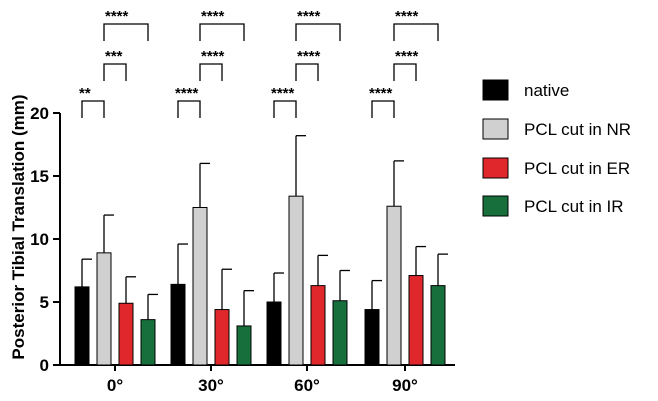 The width and height of the screenshot is (658, 401). What do you see at coordinates (39, 113) in the screenshot?
I see `y-tick-label: 20` at bounding box center [39, 113].